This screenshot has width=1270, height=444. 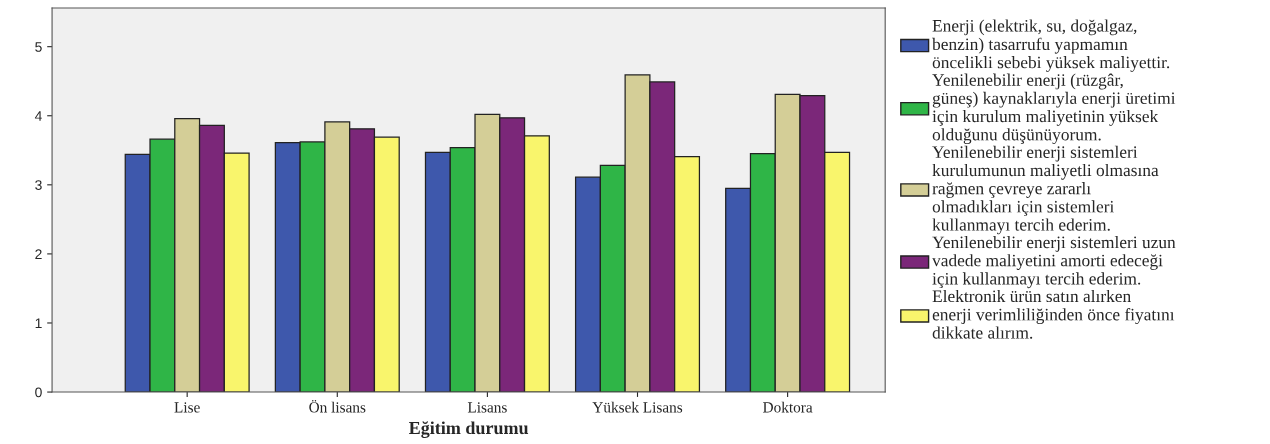 I want to click on y-tick-label: 0, so click(x=38, y=392).